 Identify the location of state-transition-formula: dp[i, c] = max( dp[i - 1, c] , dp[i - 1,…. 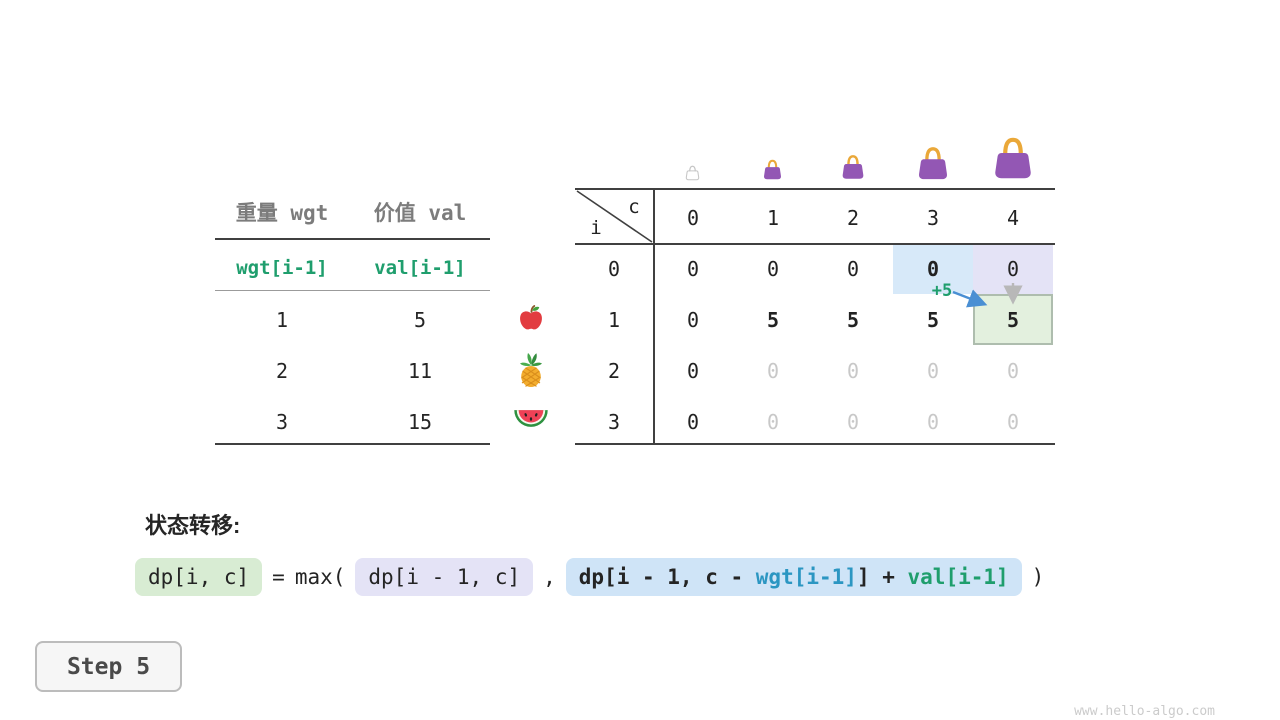
(589, 577).